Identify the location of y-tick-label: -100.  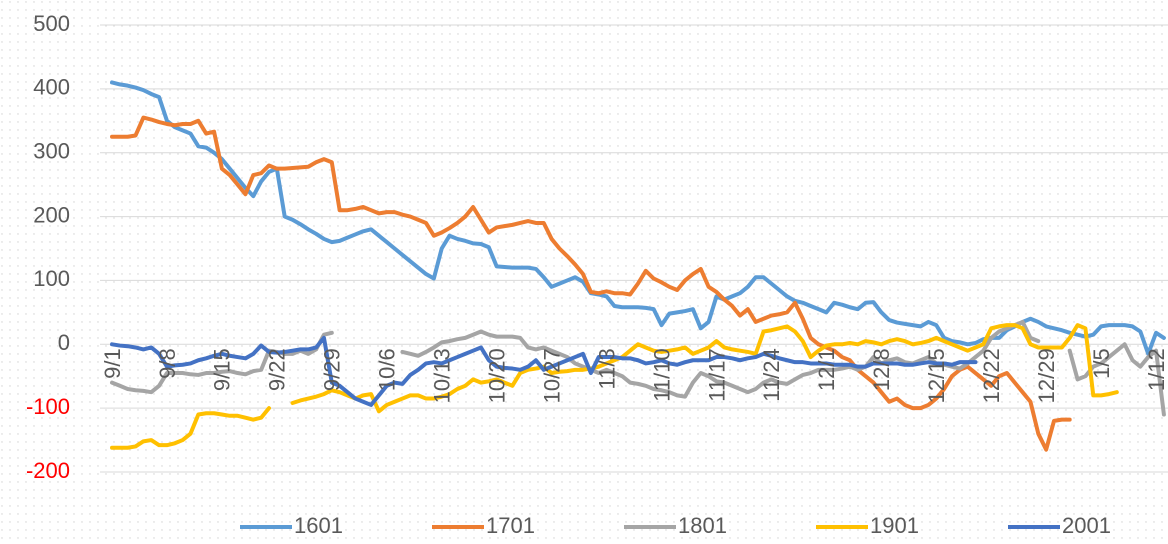
(48, 406).